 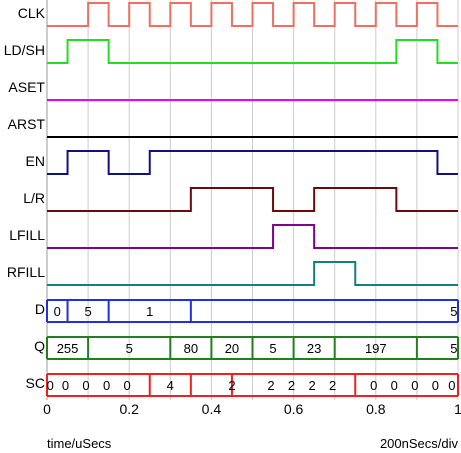 What do you see at coordinates (27, 235) in the screenshot?
I see `signal-label-lfill: LFILL` at bounding box center [27, 235].